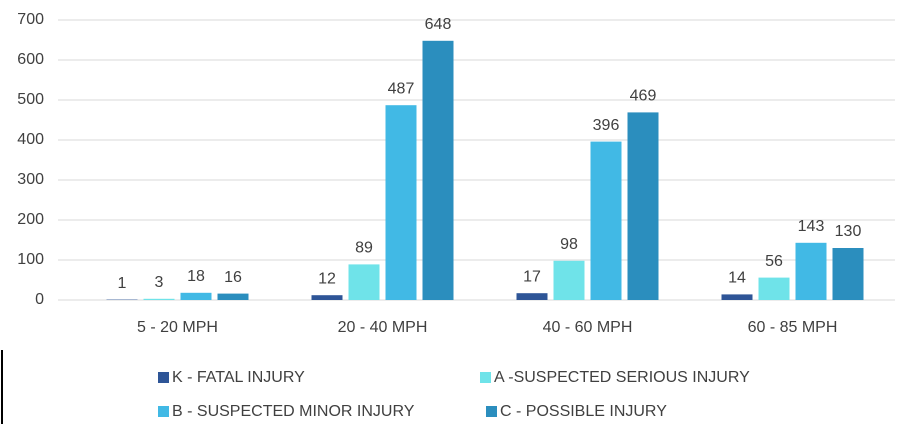 This screenshot has height=424, width=902. I want to click on y-tick-label: 400, so click(30, 139).